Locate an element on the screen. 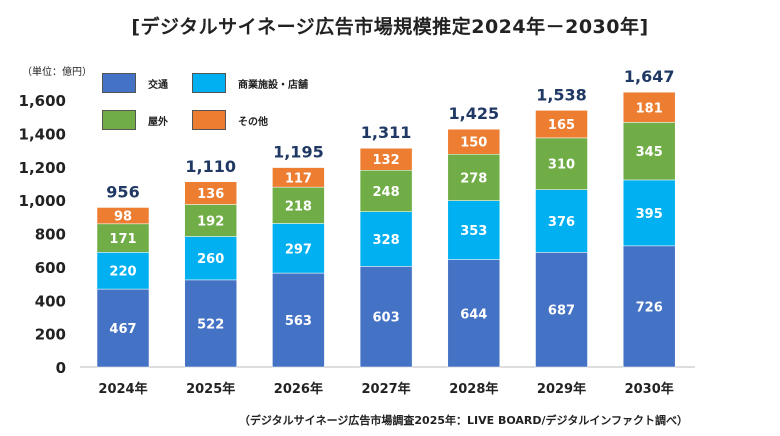  y-tick-label: 1,200 is located at coordinates (42, 168).